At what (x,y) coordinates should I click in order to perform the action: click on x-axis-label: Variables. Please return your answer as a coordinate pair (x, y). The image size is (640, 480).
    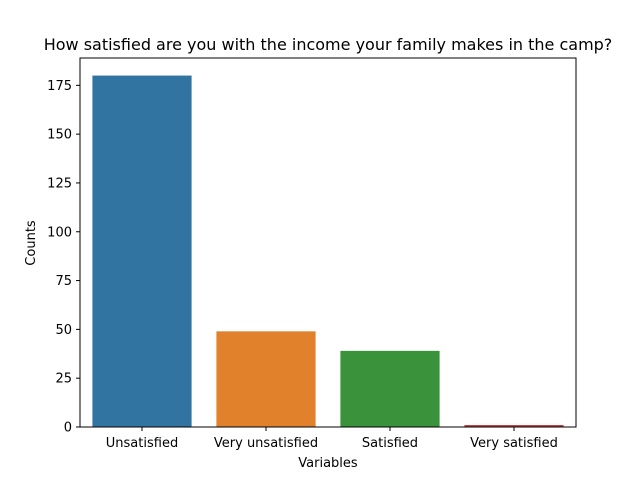
    Looking at the image, I should click on (328, 463).